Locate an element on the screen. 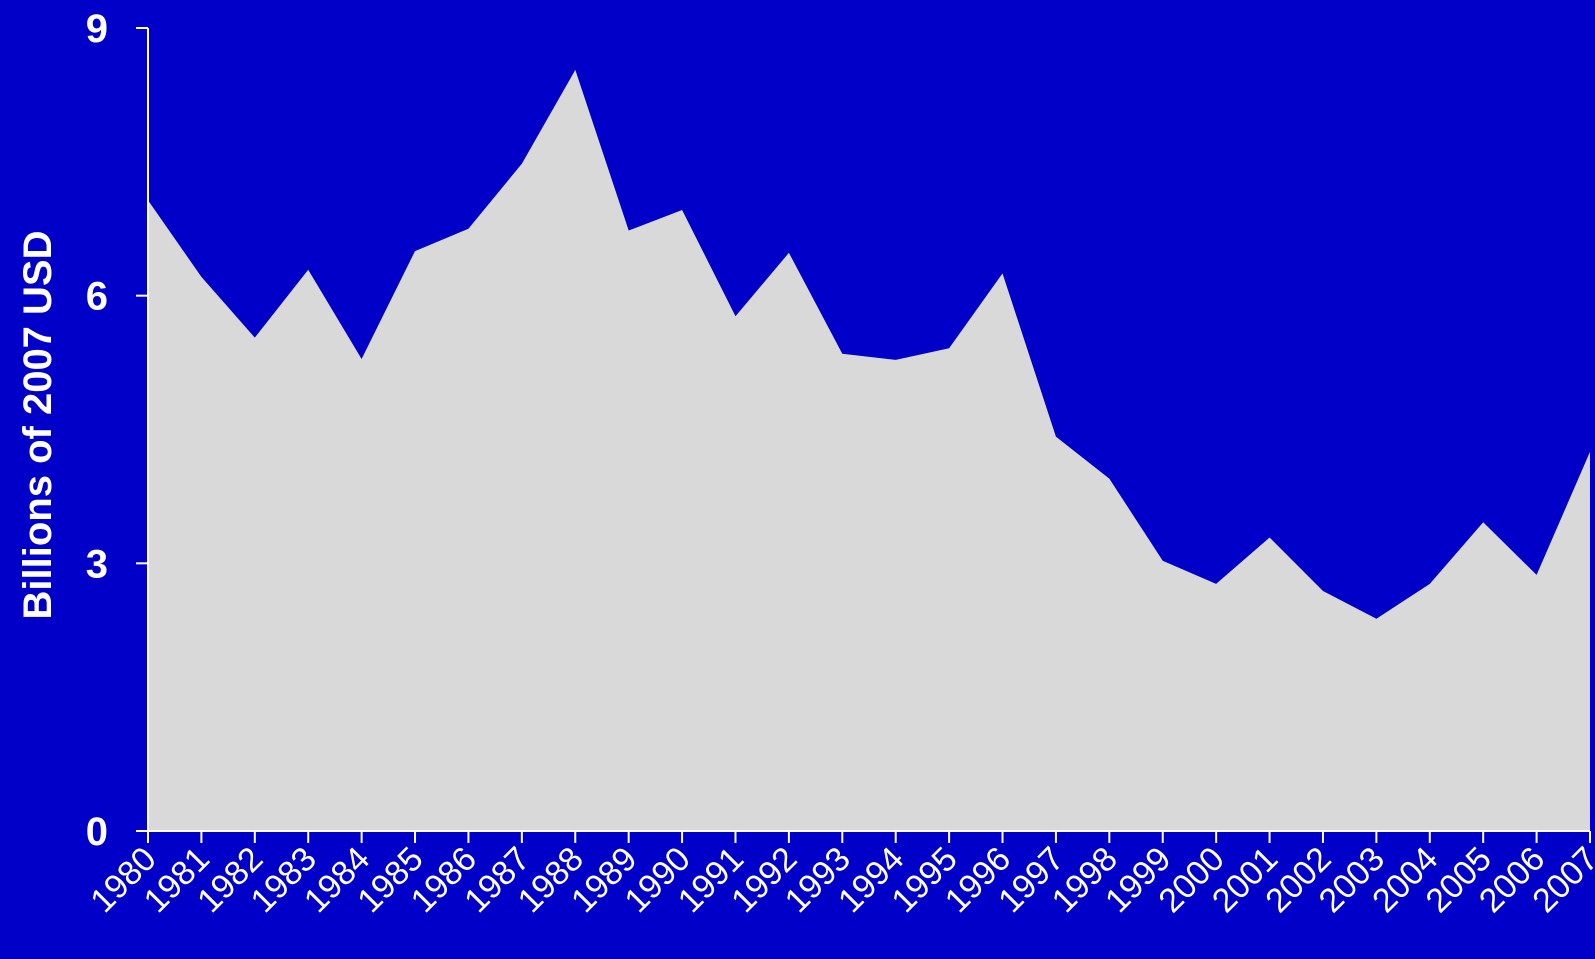 The height and width of the screenshot is (959, 1595). y-tick-label: 3 is located at coordinates (97, 564).